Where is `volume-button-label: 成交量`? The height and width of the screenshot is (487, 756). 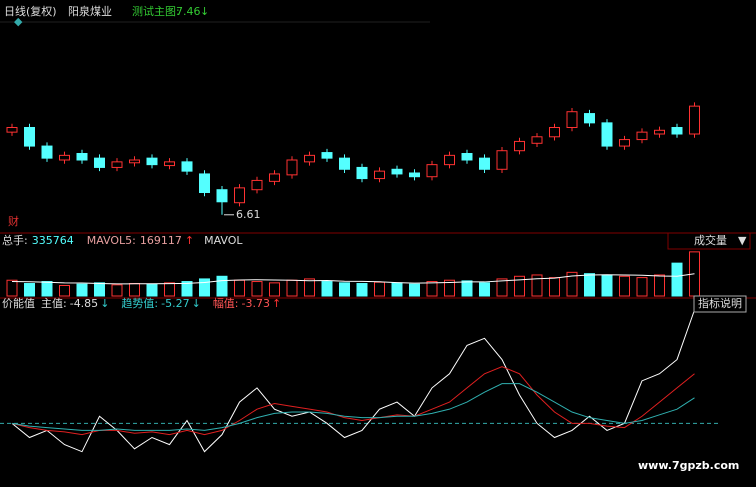 volume-button-label: 成交量 is located at coordinates (710, 240).